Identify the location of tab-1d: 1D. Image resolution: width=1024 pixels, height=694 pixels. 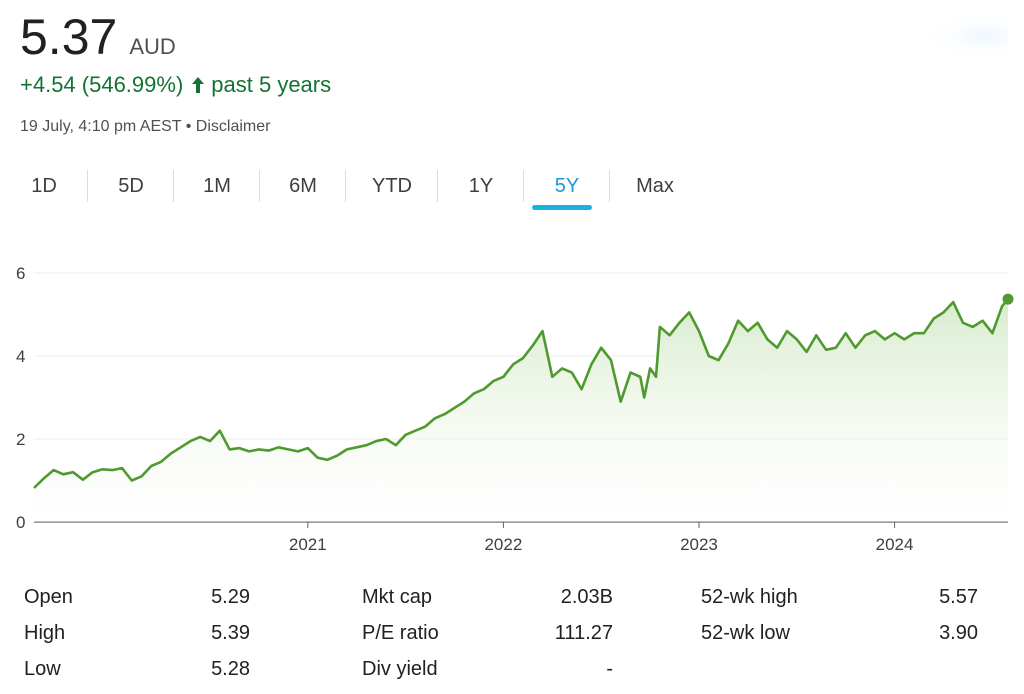
(44, 186).